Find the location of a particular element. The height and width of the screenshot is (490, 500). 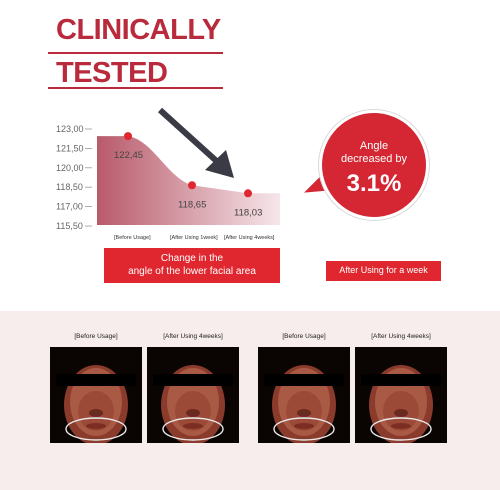

headline-rule-bottom is located at coordinates (135, 88).